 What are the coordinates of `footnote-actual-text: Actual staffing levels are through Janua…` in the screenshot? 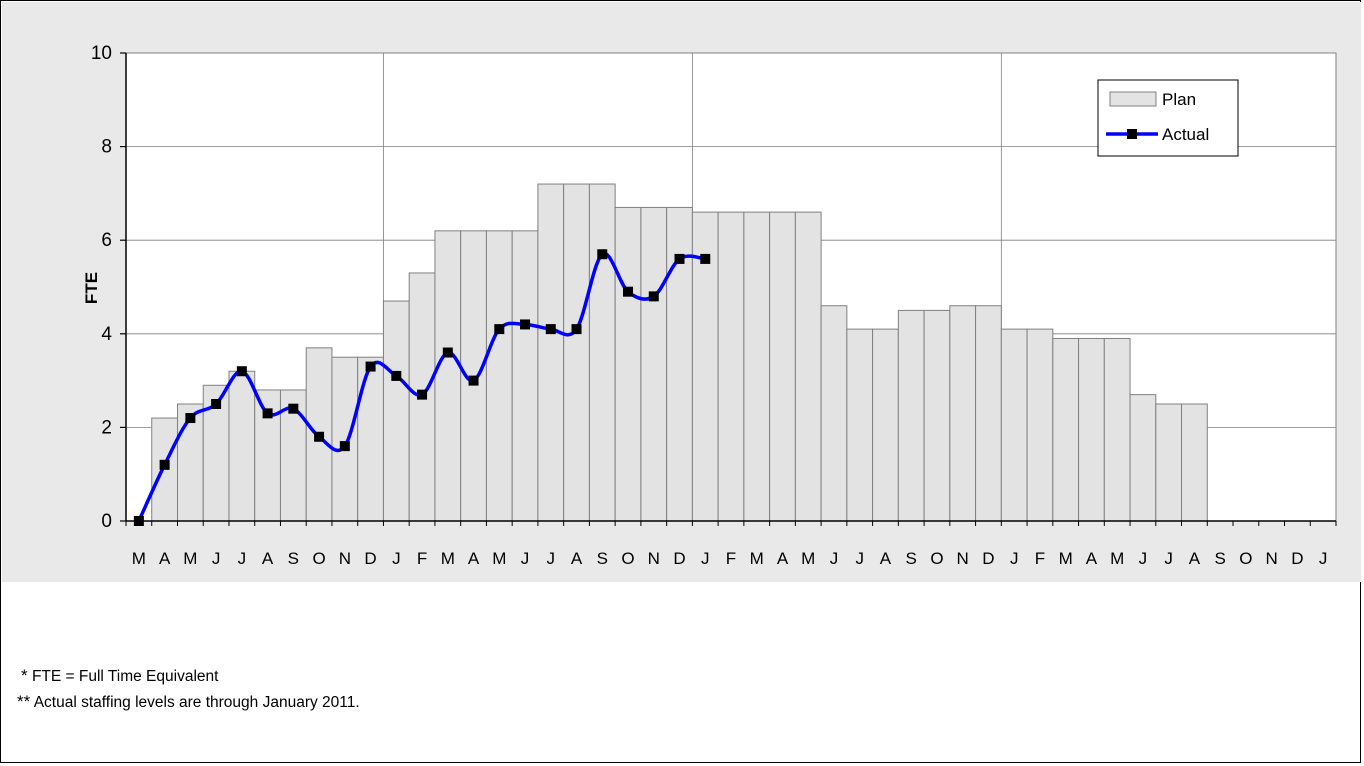 It's located at (196, 702).